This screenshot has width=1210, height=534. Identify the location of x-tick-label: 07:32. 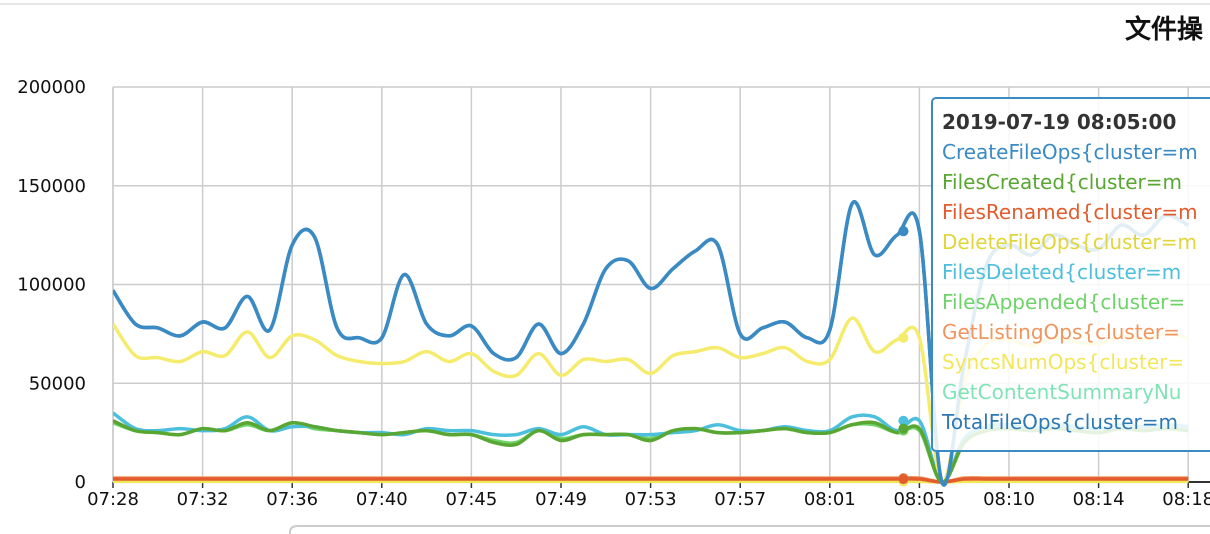
(203, 499).